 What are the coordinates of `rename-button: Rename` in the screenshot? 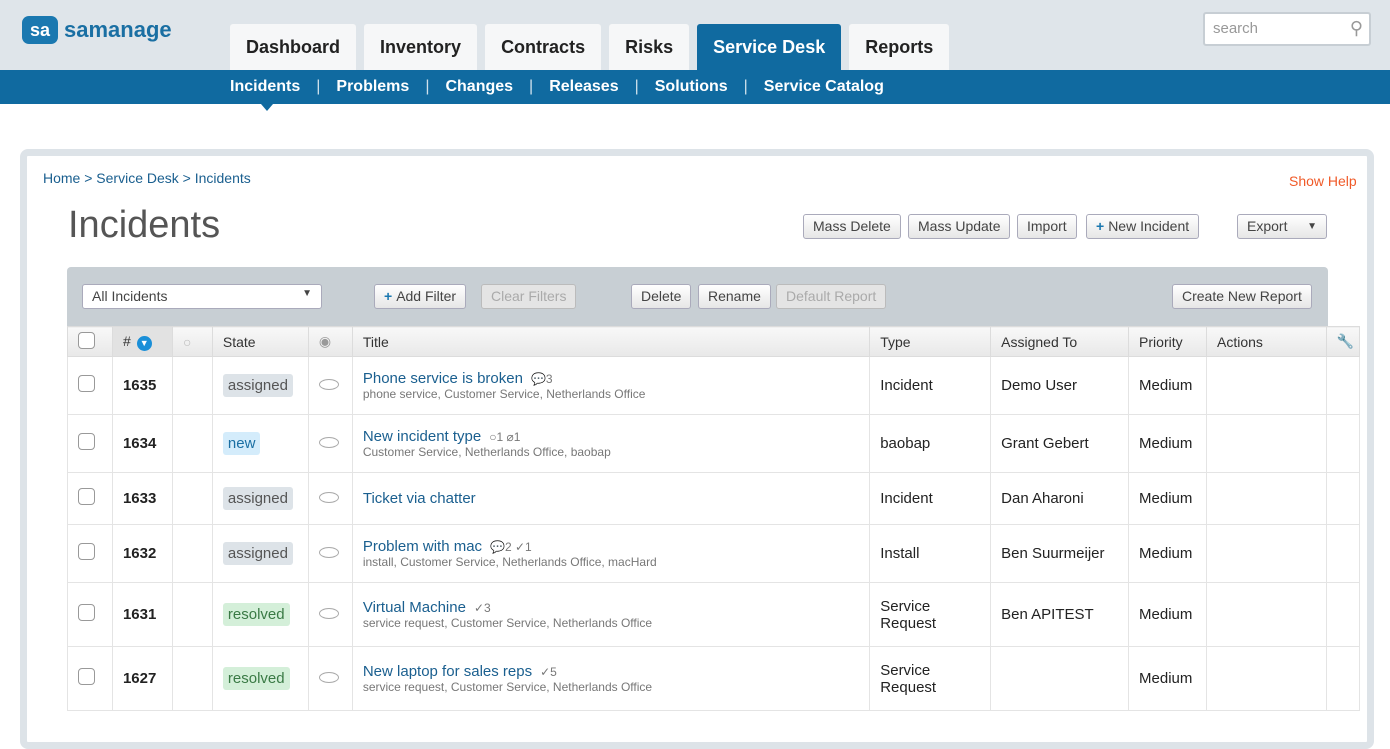 It's located at (734, 296).